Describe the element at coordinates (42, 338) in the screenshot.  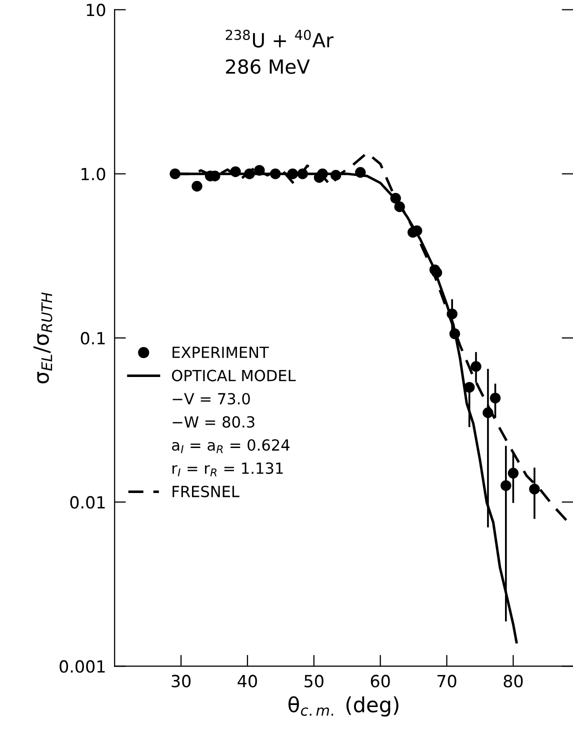
I see `y-axis-title: σ$_{EL}$/σ$_{RUTH}$` at that location.